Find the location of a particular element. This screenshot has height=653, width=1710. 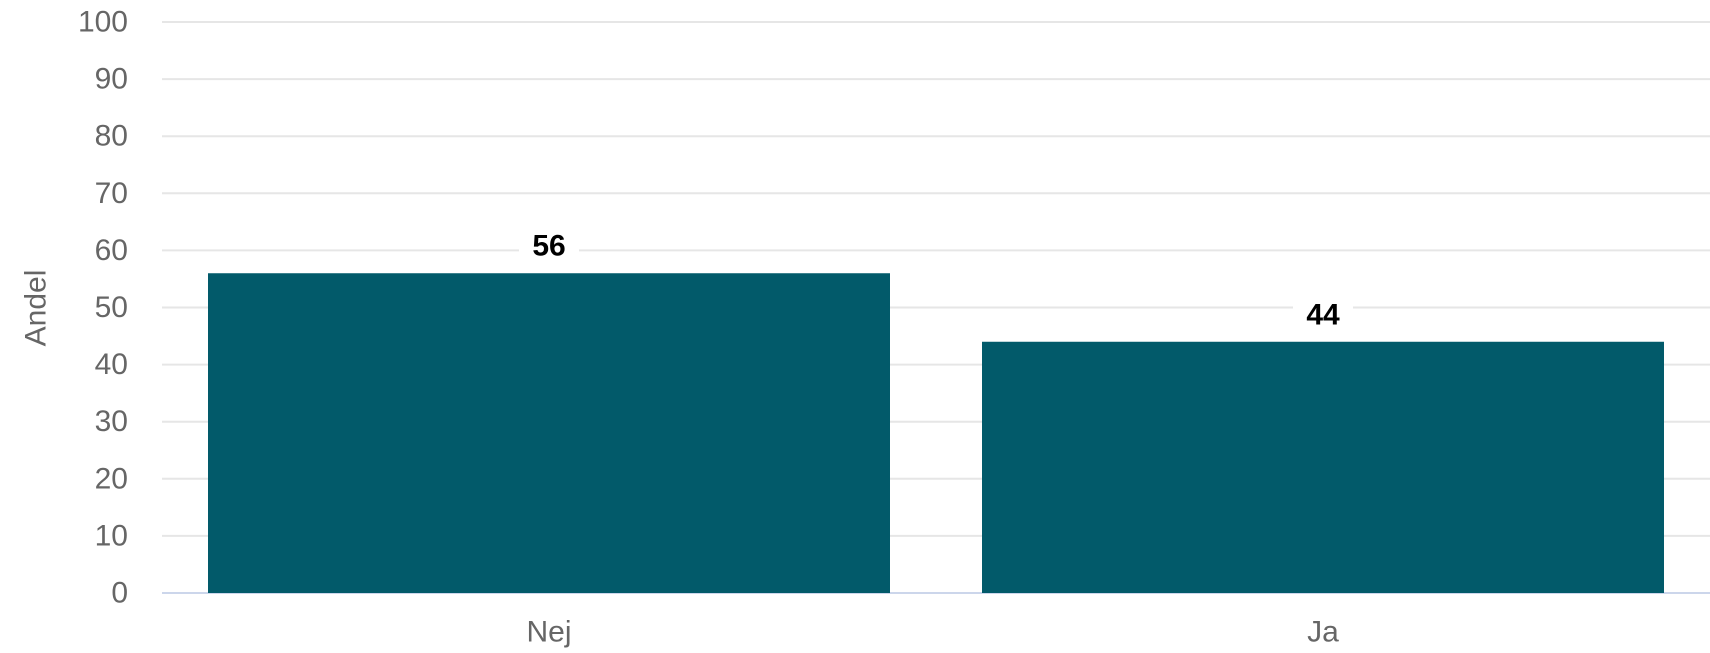

y-tick-label: 0 is located at coordinates (119, 593).